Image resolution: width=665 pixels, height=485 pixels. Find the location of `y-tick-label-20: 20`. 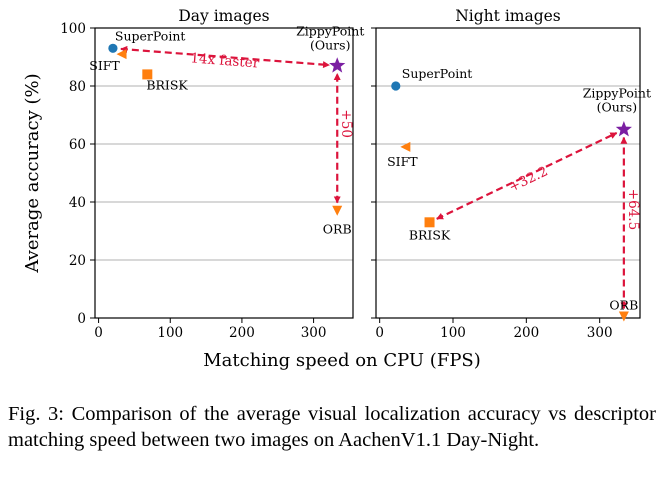

y-tick-label-20: 20 is located at coordinates (77, 261).